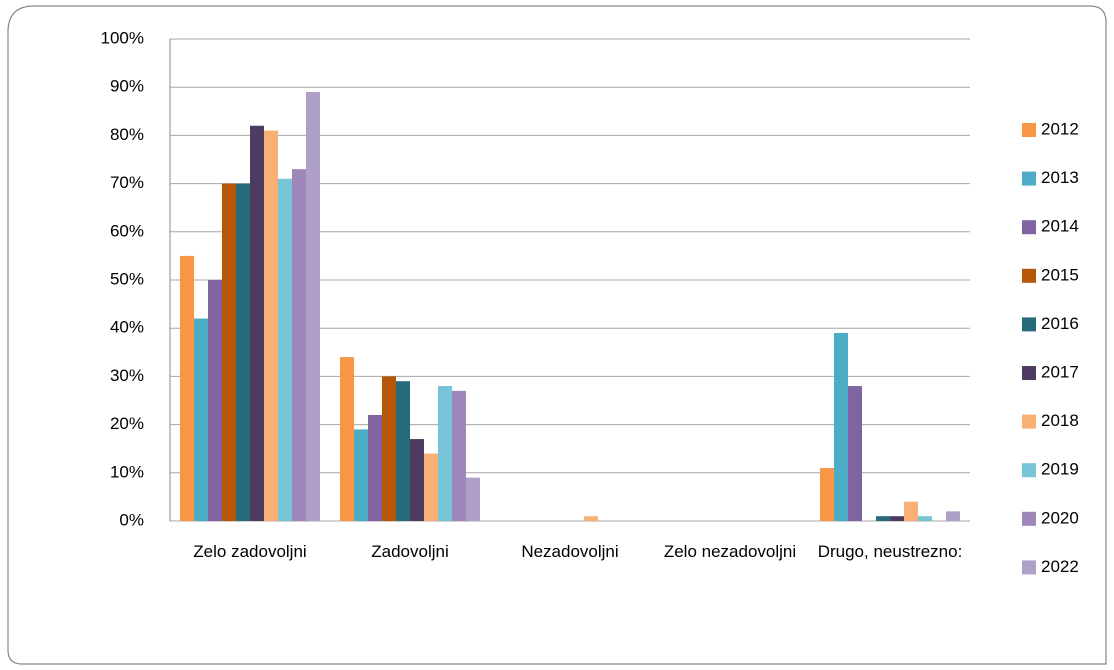 Image resolution: width=1114 pixels, height=670 pixels. What do you see at coordinates (127, 423) in the screenshot?
I see `y-tick-label: 20%` at bounding box center [127, 423].